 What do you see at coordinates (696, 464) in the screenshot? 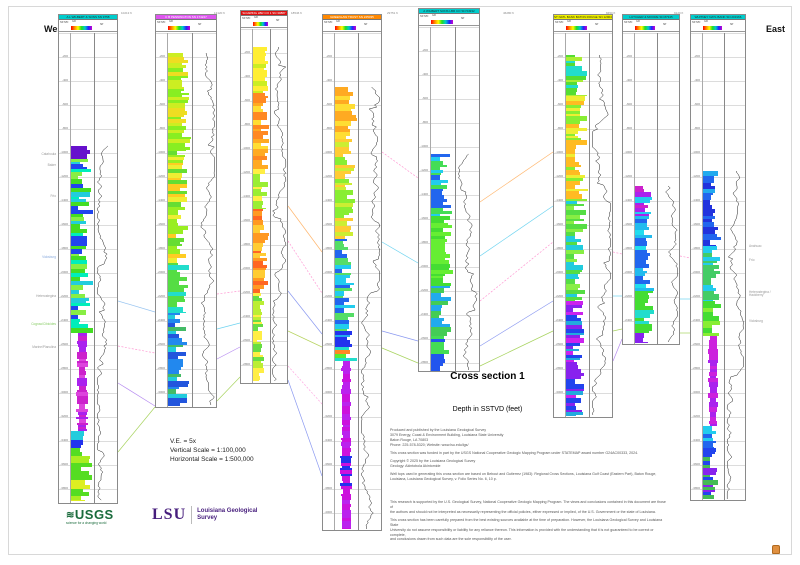
I see `depth-tick-label: -3600` at bounding box center [696, 464].